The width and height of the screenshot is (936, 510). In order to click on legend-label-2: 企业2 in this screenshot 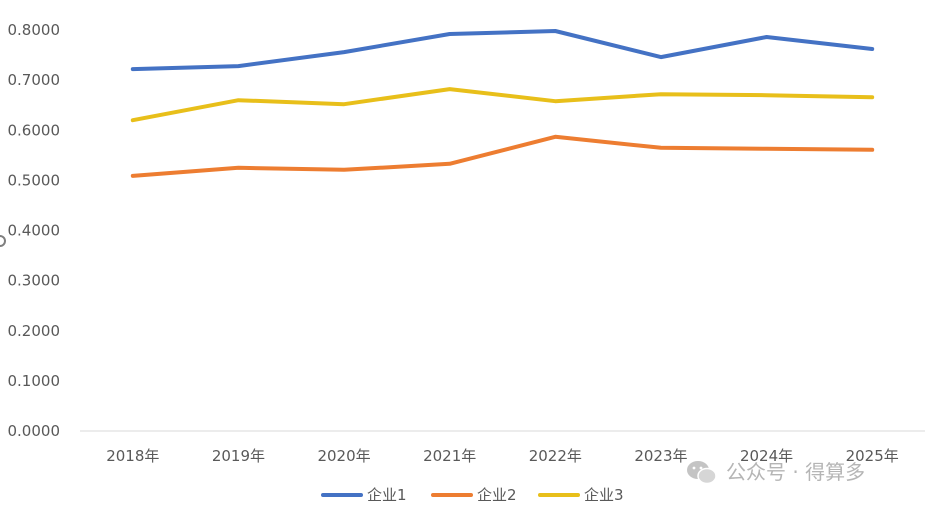, I will do `click(497, 495)`.